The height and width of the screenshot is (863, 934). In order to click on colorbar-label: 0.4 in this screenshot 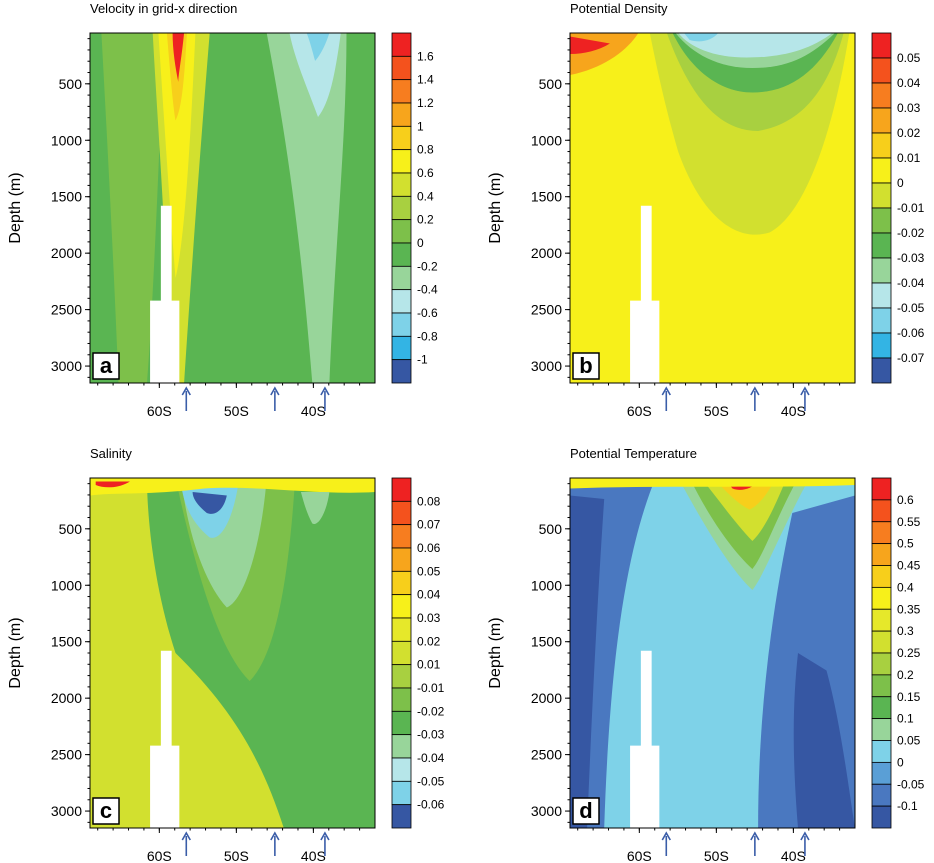, I will do `click(905, 587)`.